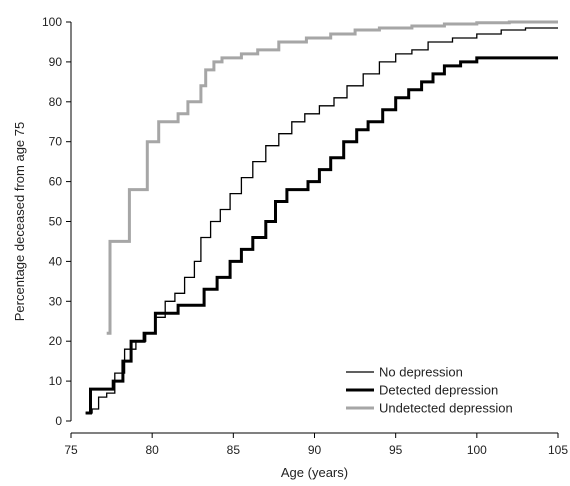  I want to click on y-tick-label-80: 80, so click(56, 102).